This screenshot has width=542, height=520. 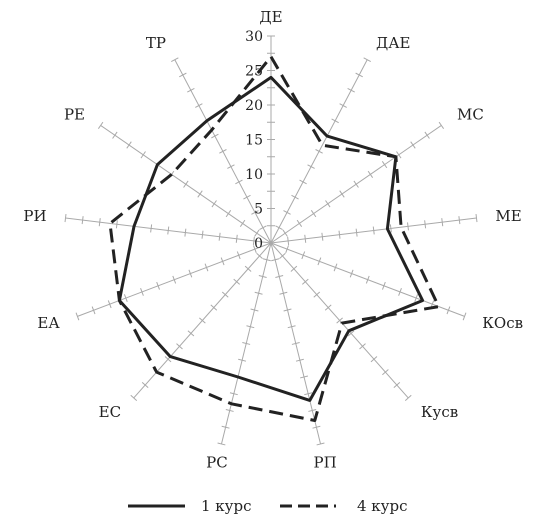 What do you see at coordinates (439, 412) in the screenshot?
I see `category-label-Кусв: Кусв` at bounding box center [439, 412].